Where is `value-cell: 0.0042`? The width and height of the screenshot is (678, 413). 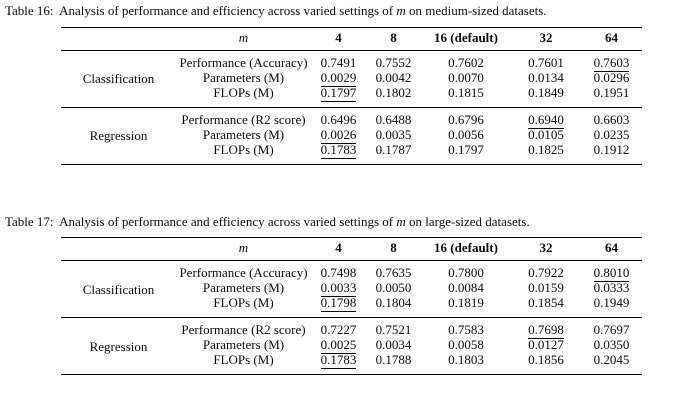
value-cell: 0.0042 is located at coordinates (393, 77).